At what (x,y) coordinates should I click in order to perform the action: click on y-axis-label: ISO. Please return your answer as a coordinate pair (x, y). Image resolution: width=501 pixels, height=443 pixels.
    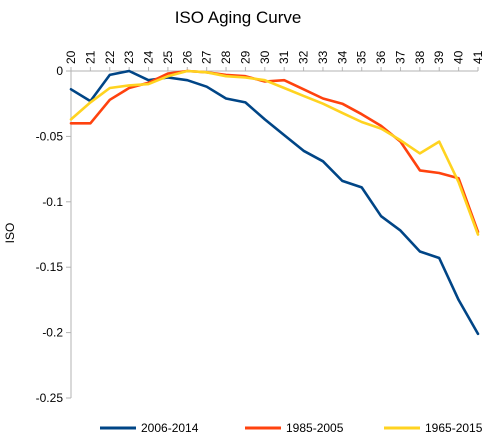
    Looking at the image, I should click on (10, 233).